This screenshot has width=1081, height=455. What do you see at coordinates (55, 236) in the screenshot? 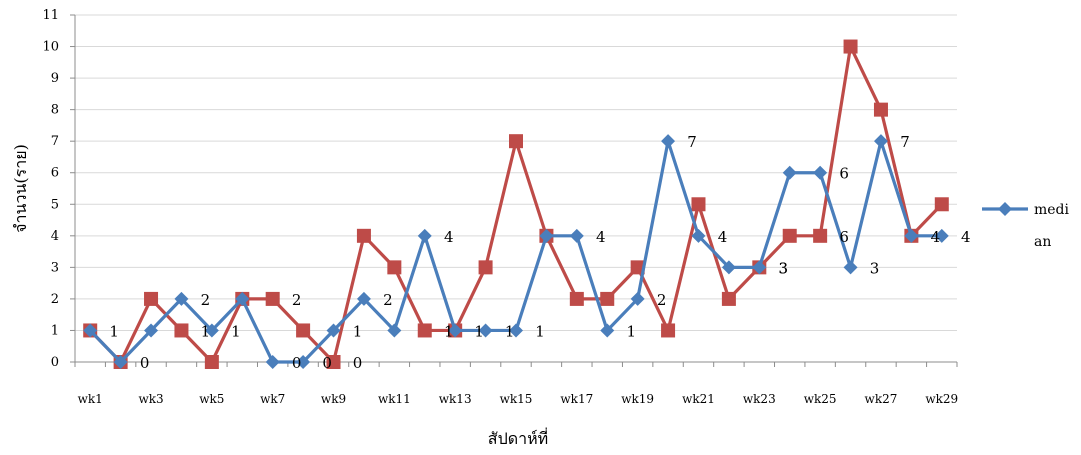
I see `y-tick-label: 4` at bounding box center [55, 236].